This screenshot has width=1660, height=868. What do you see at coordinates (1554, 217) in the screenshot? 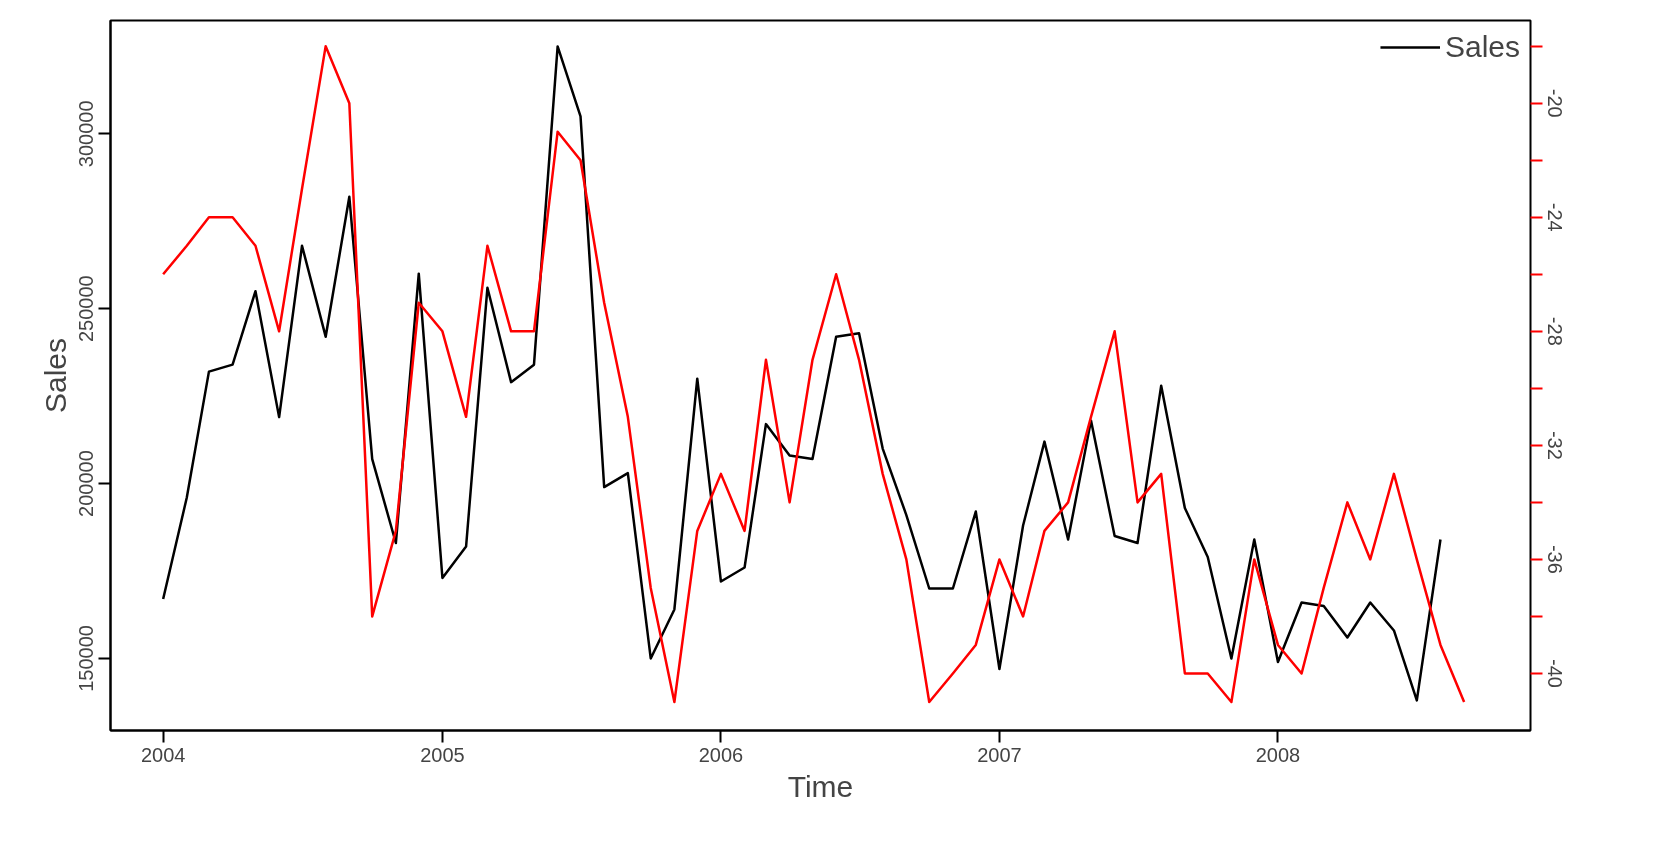
I see `y2-tick-label: -24` at bounding box center [1554, 217].